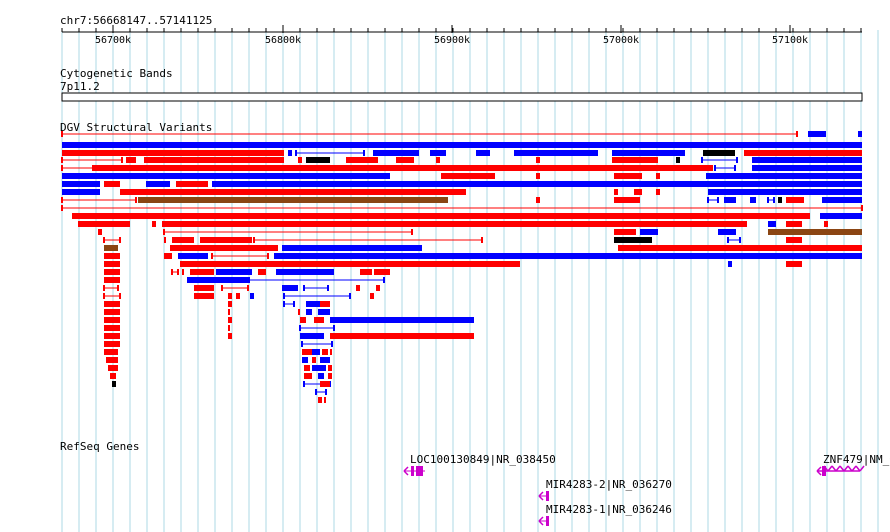 The width and height of the screenshot is (890, 532). I want to click on gene-label: MIR4283-2|NR_036270, so click(609, 484).